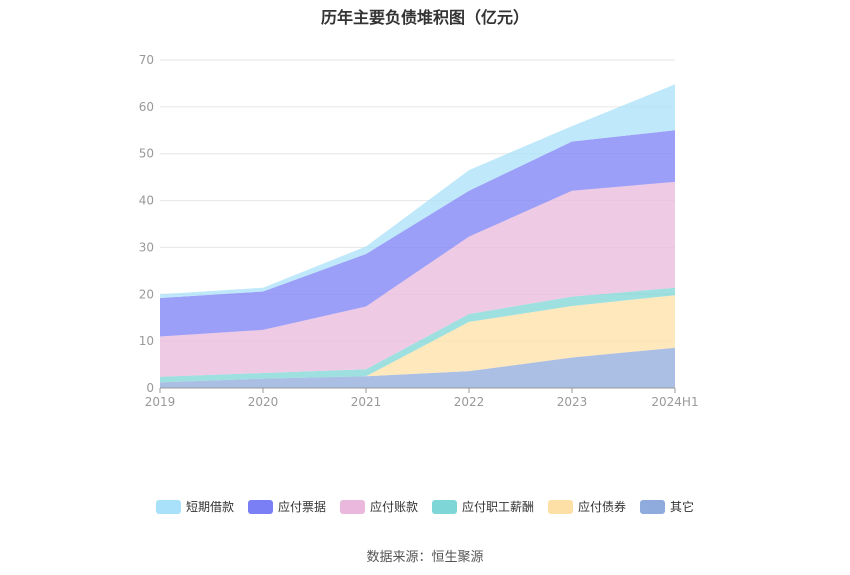  What do you see at coordinates (146, 294) in the screenshot?
I see `y-tick-label: 20` at bounding box center [146, 294].